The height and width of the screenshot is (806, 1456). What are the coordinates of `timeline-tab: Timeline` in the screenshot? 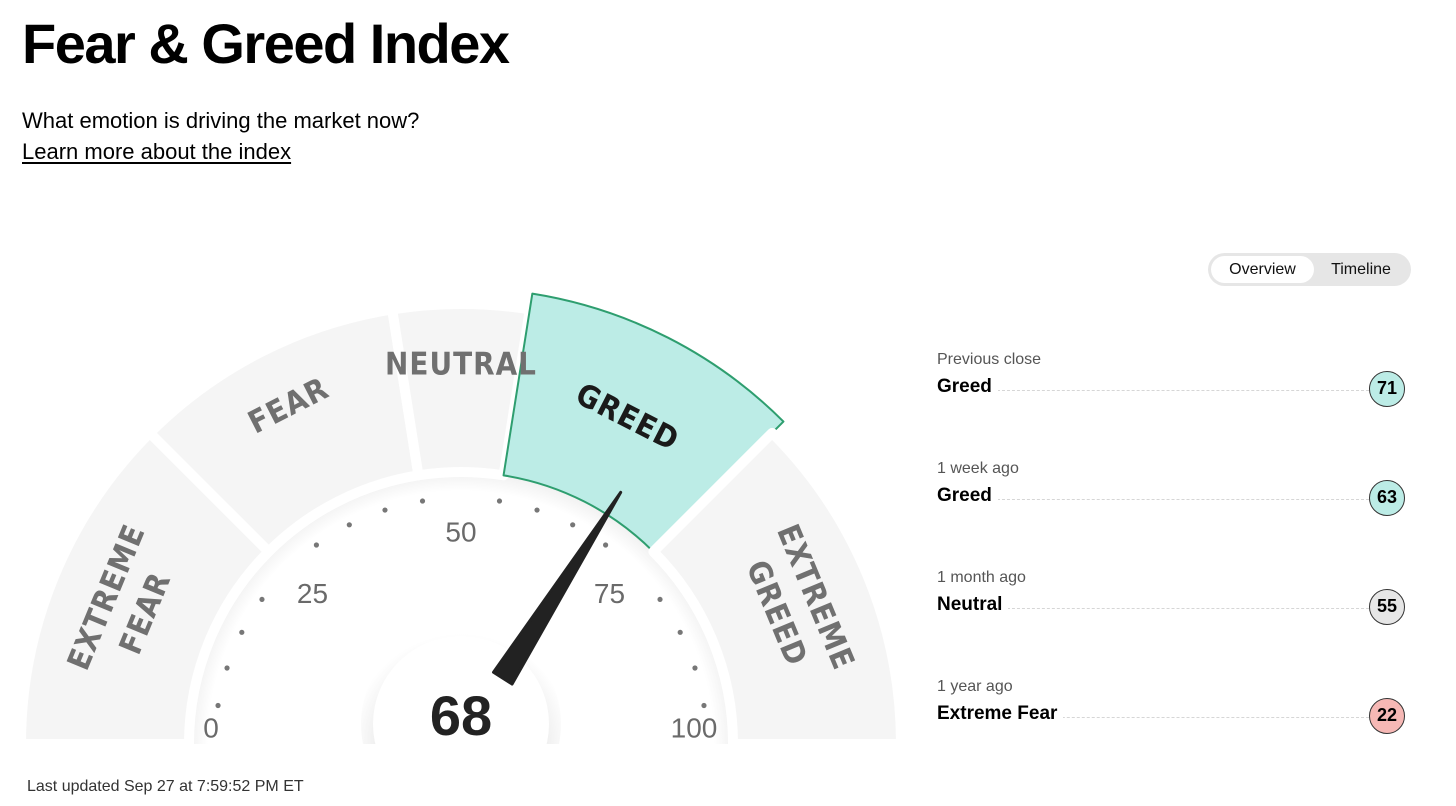 It's located at (1361, 269).